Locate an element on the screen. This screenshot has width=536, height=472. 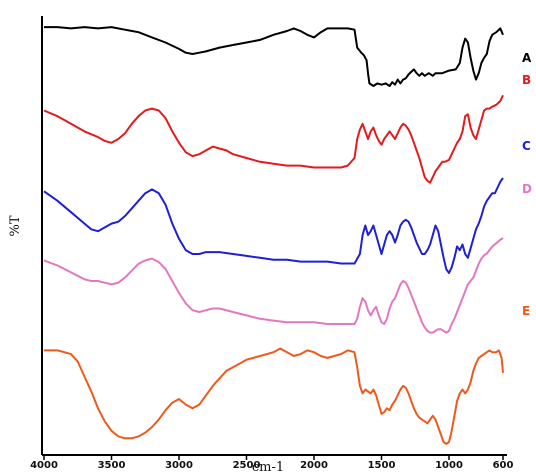
x-tick-label: 2000 is located at coordinates (314, 465).